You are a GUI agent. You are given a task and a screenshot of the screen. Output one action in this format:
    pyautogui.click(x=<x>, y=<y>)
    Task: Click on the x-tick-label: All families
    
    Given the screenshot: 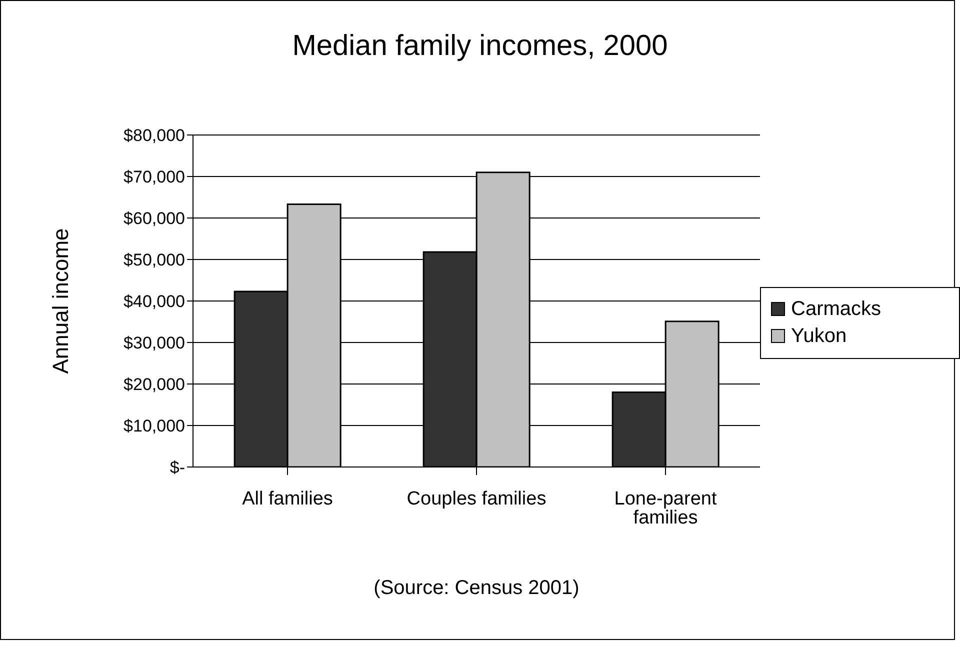 What is the action you would take?
    pyautogui.click(x=287, y=499)
    